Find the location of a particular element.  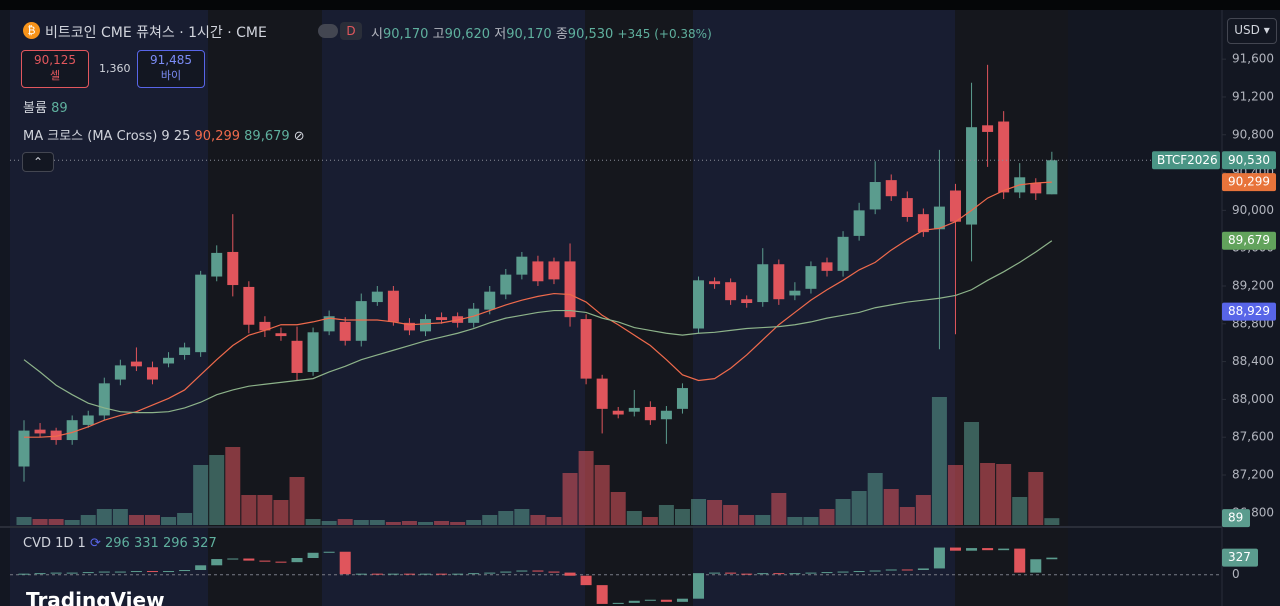

legend-name: CVD 1D 1 is located at coordinates (54, 543).